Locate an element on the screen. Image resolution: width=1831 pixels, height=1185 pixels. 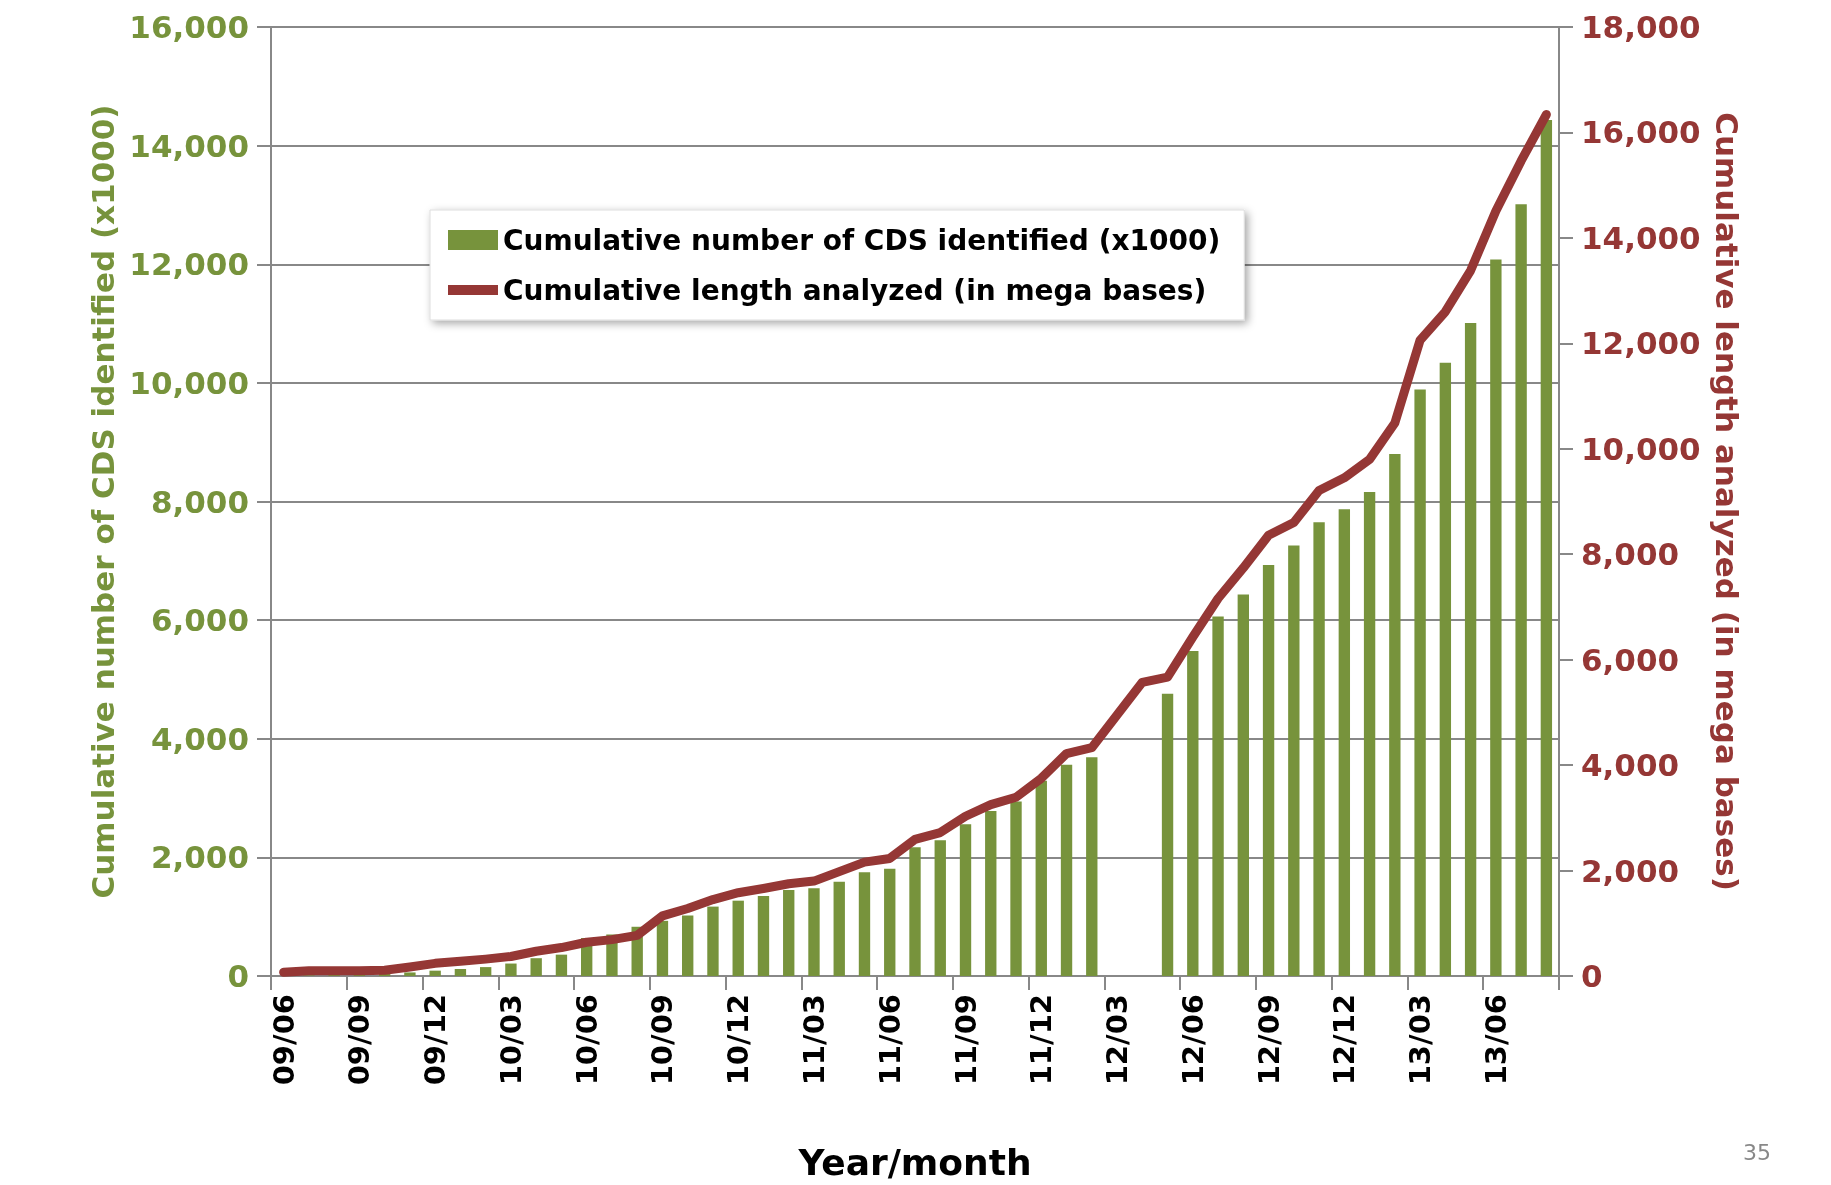
y-axis-title: Cumulative number of CDS identified (x1000) is located at coordinates (102, 501).